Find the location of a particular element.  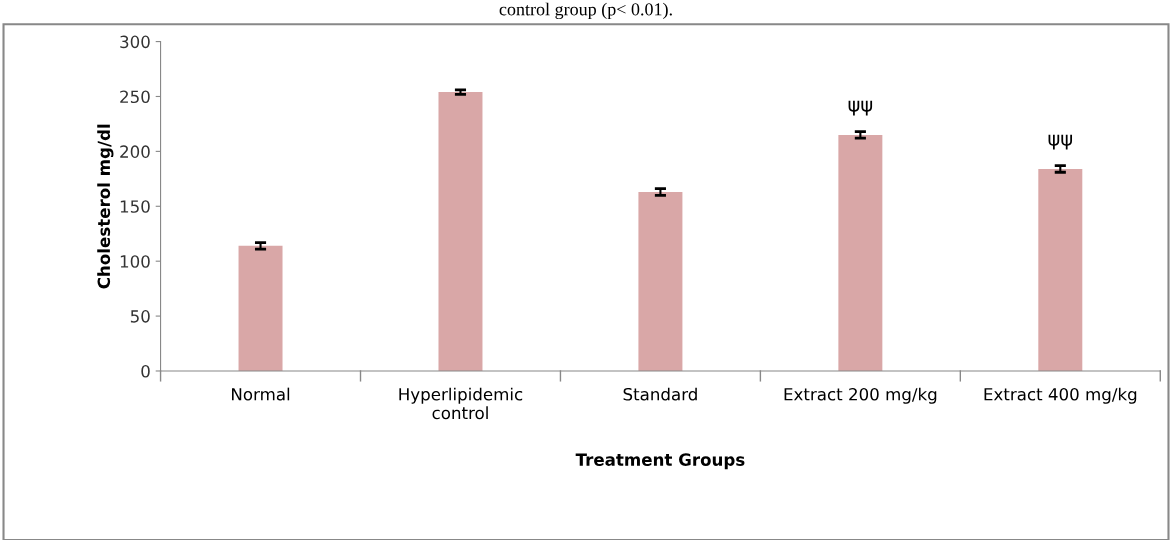

x-axis-title: Treatment Groups is located at coordinates (660, 461).